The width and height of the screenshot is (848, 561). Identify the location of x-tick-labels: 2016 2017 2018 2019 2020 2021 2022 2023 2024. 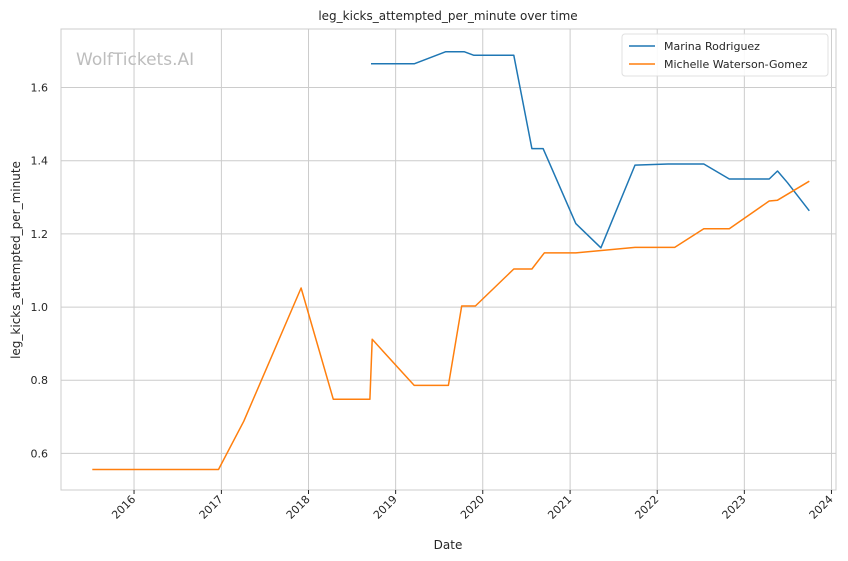
(472, 506).